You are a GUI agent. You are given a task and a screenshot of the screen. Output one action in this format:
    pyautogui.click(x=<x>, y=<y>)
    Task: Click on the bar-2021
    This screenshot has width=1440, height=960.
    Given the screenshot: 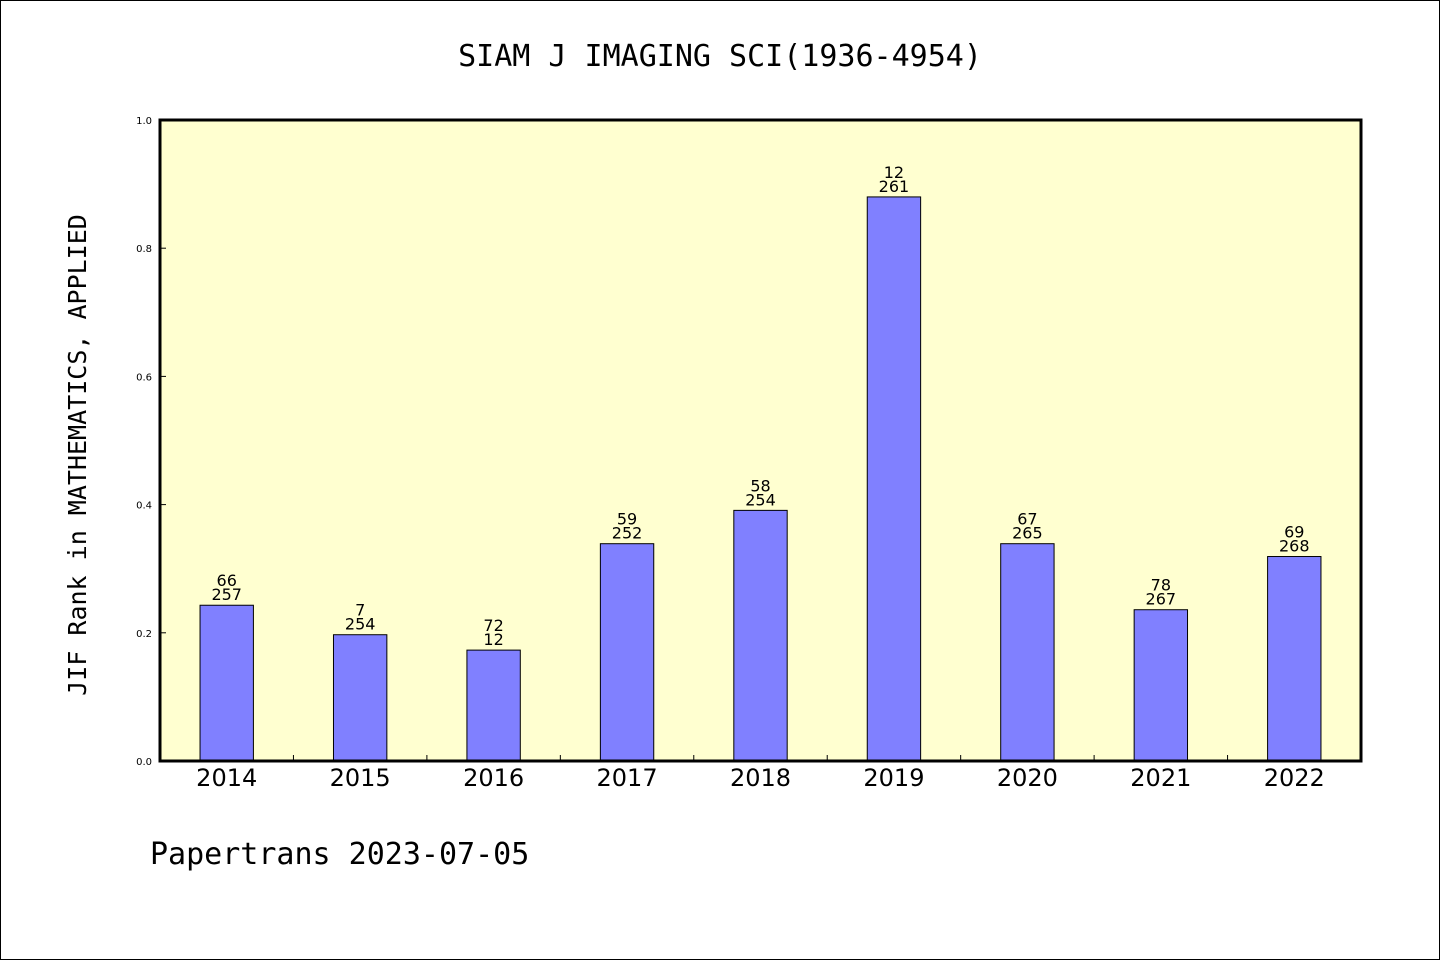 What is the action you would take?
    pyautogui.click(x=1161, y=685)
    